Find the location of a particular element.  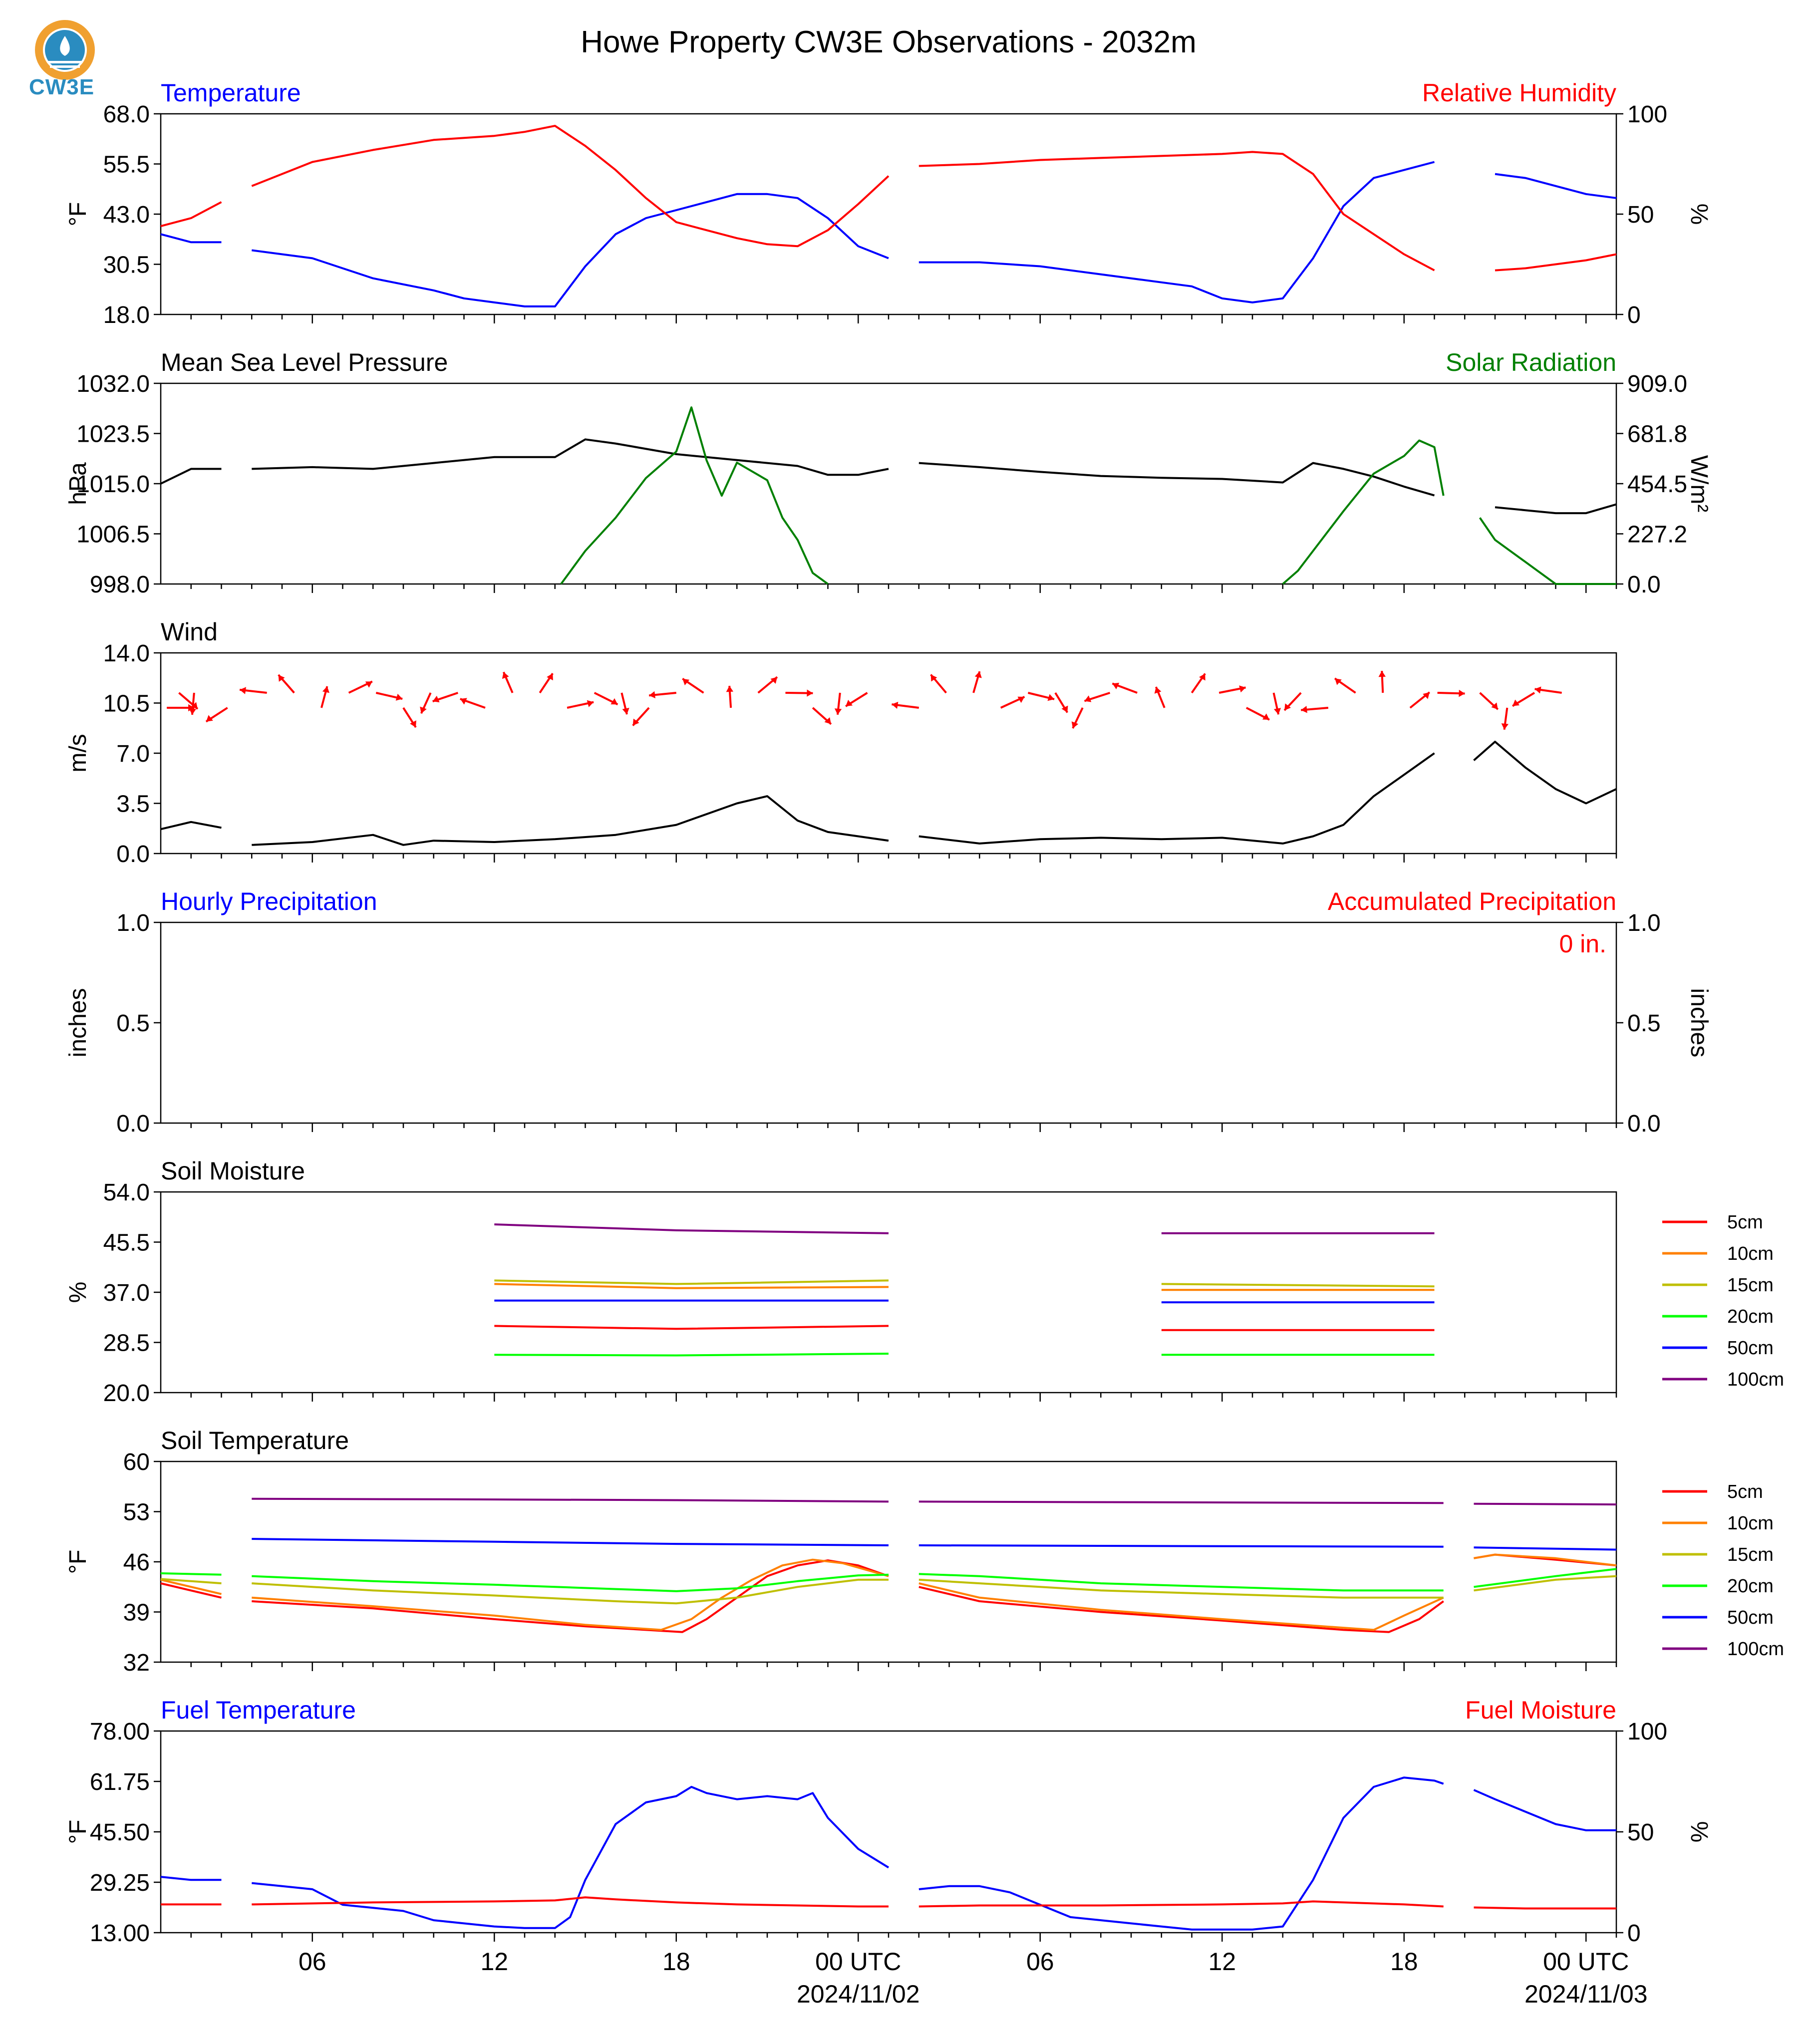

panel-5-legend-label: 100cm is located at coordinates (1755, 1379).